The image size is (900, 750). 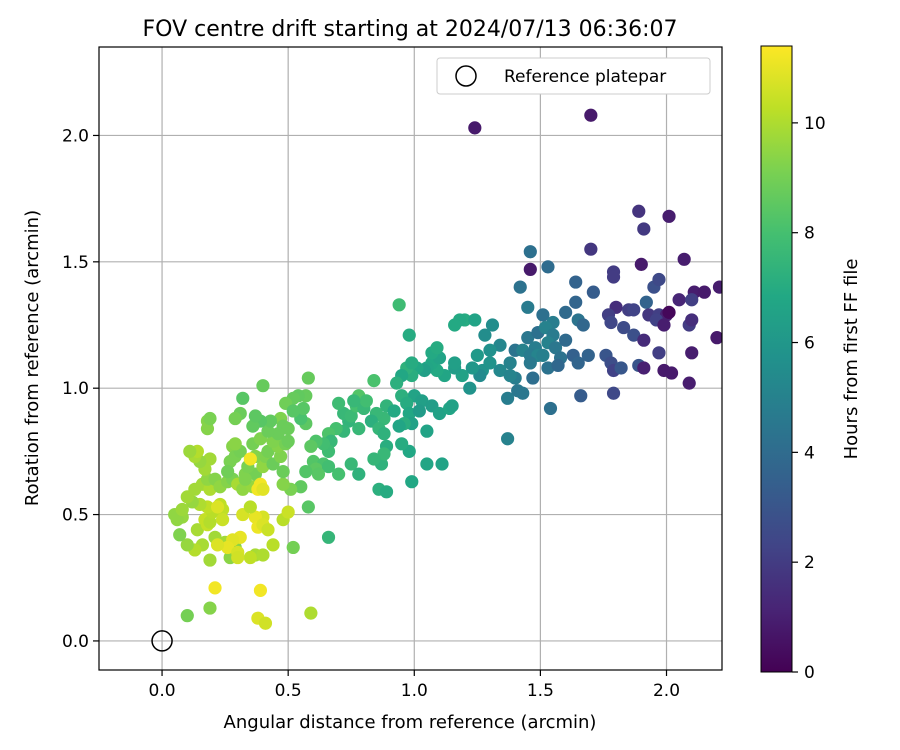 What do you see at coordinates (666, 691) in the screenshot?
I see `x-tick-label: 2.0` at bounding box center [666, 691].